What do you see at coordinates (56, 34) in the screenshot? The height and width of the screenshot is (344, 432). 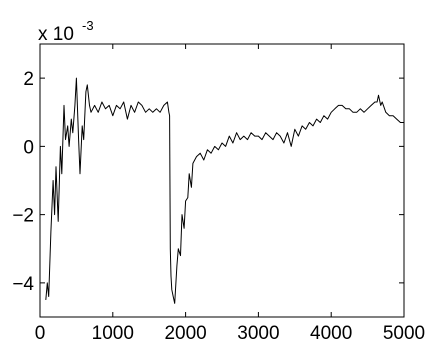 I see `y-multiplier-base: x 10` at bounding box center [56, 34].